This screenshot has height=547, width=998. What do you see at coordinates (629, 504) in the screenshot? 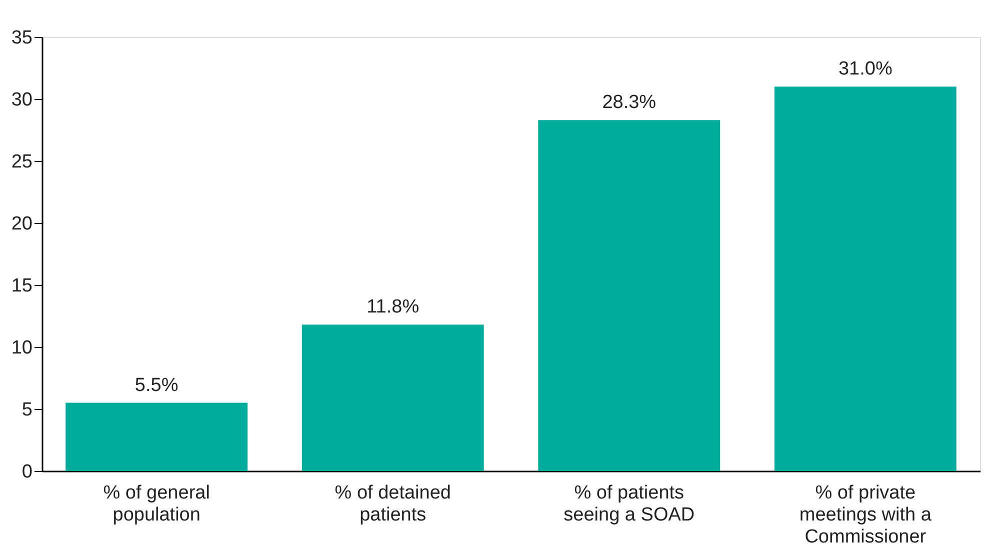
I see `x-tick-label: % of patients seeing a SOAD` at bounding box center [629, 504].